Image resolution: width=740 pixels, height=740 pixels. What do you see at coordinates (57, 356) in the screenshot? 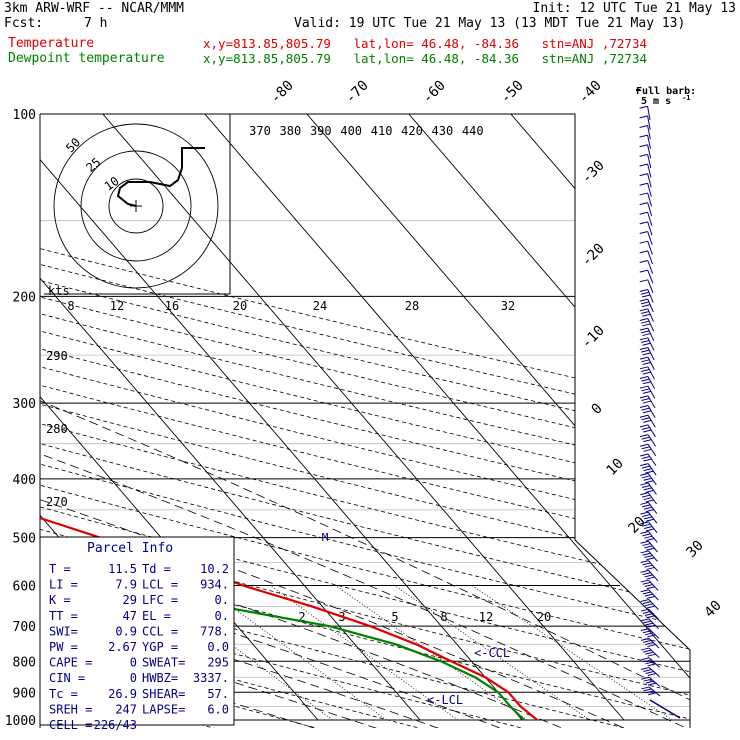
I see `theta-side-label: 290` at bounding box center [57, 356].